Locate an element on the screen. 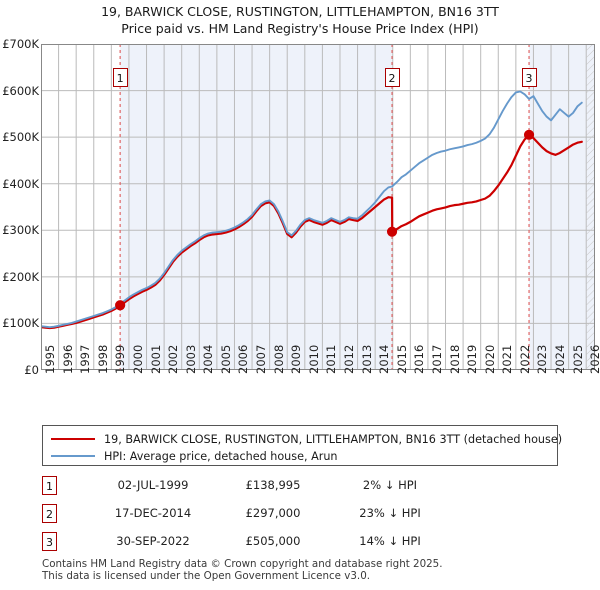  x-axis-tick-label: 2010 is located at coordinates (313, 359).